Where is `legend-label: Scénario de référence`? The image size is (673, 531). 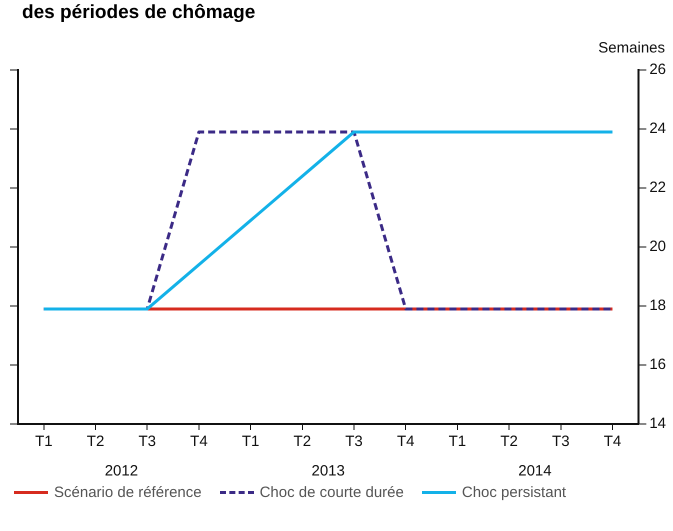
legend-label: Scénario de référence is located at coordinates (128, 492).